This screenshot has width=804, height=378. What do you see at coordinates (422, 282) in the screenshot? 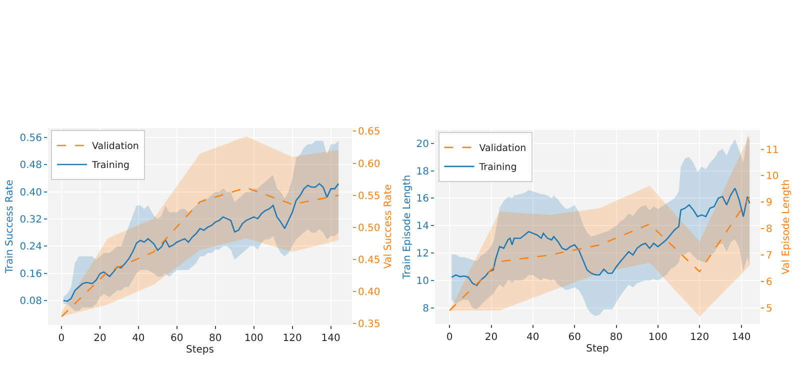
I see `y-tick-label: 10` at bounding box center [422, 282].